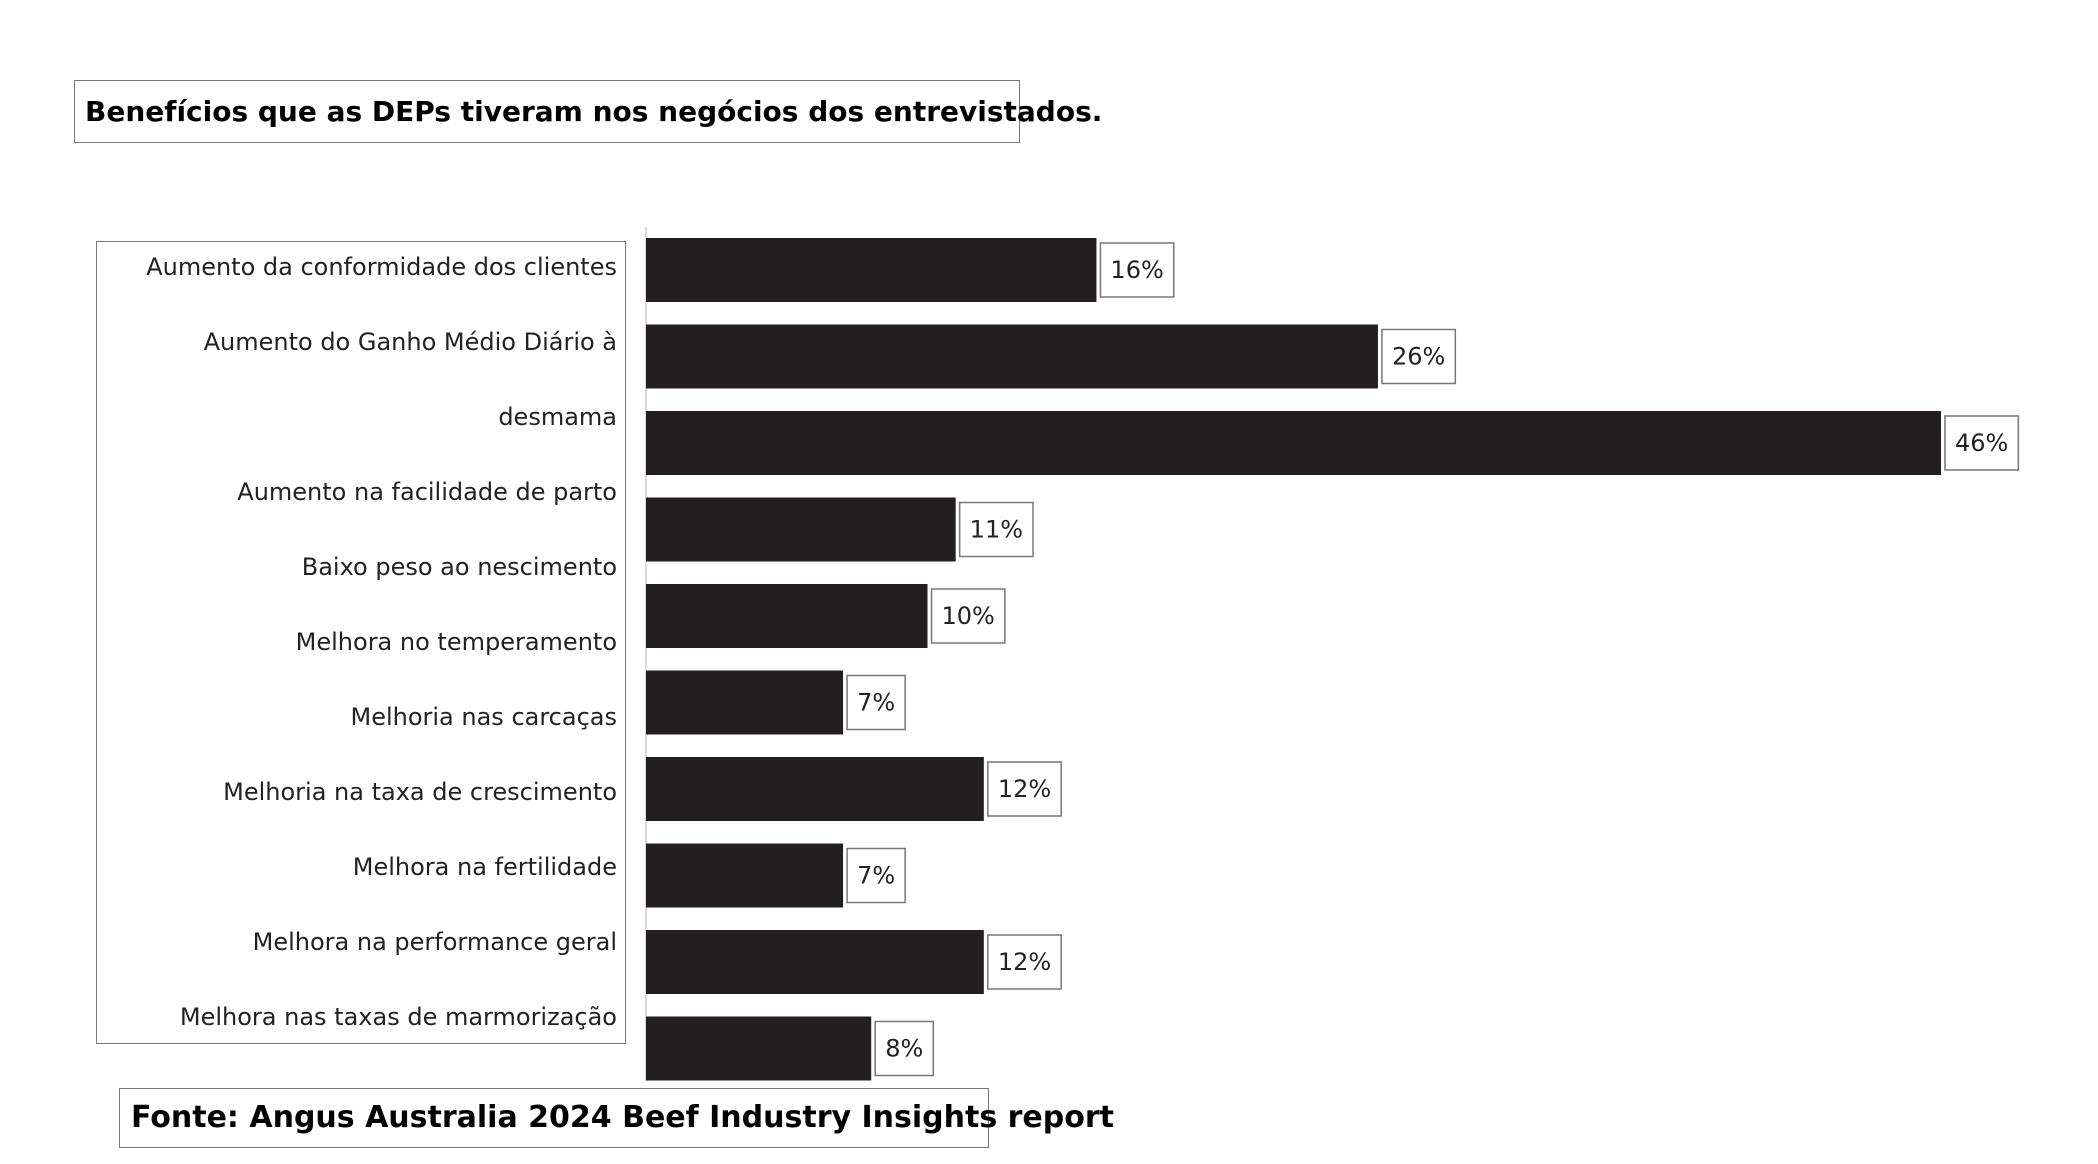 Image resolution: width=2098 pixels, height=1164 pixels. Describe the element at coordinates (410, 379) in the screenshot. I see `category-label: Aumento do Ganho Médio Diário à desmama` at that location.